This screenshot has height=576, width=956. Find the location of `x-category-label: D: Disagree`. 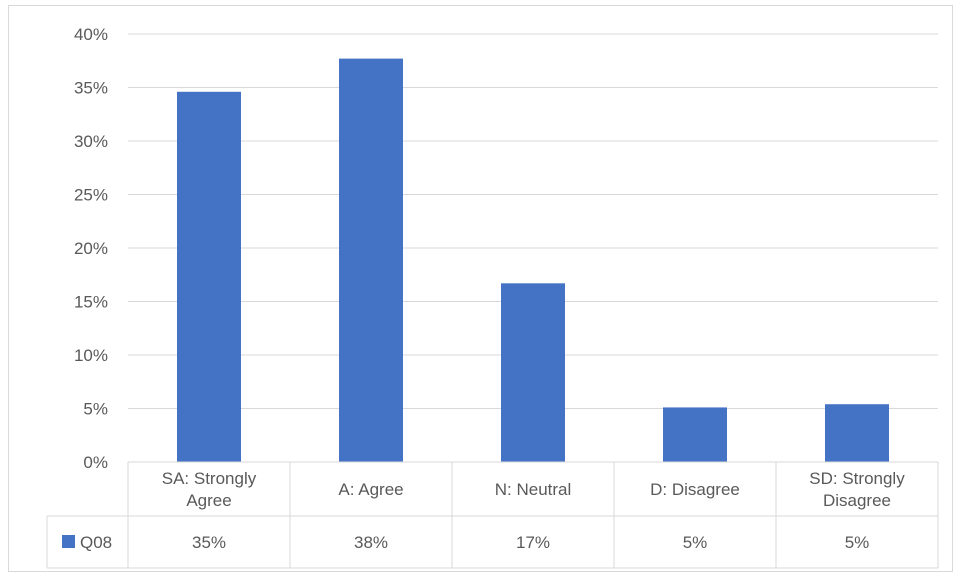

x-category-label: D: Disagree is located at coordinates (695, 489).